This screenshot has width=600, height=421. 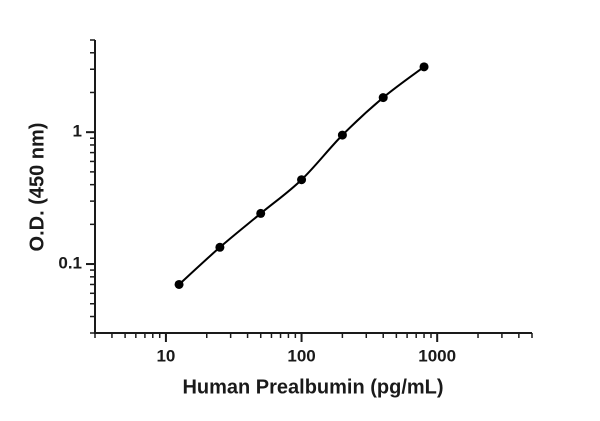 What do you see at coordinates (301, 355) in the screenshot?
I see `x-tick-label: 100` at bounding box center [301, 355].